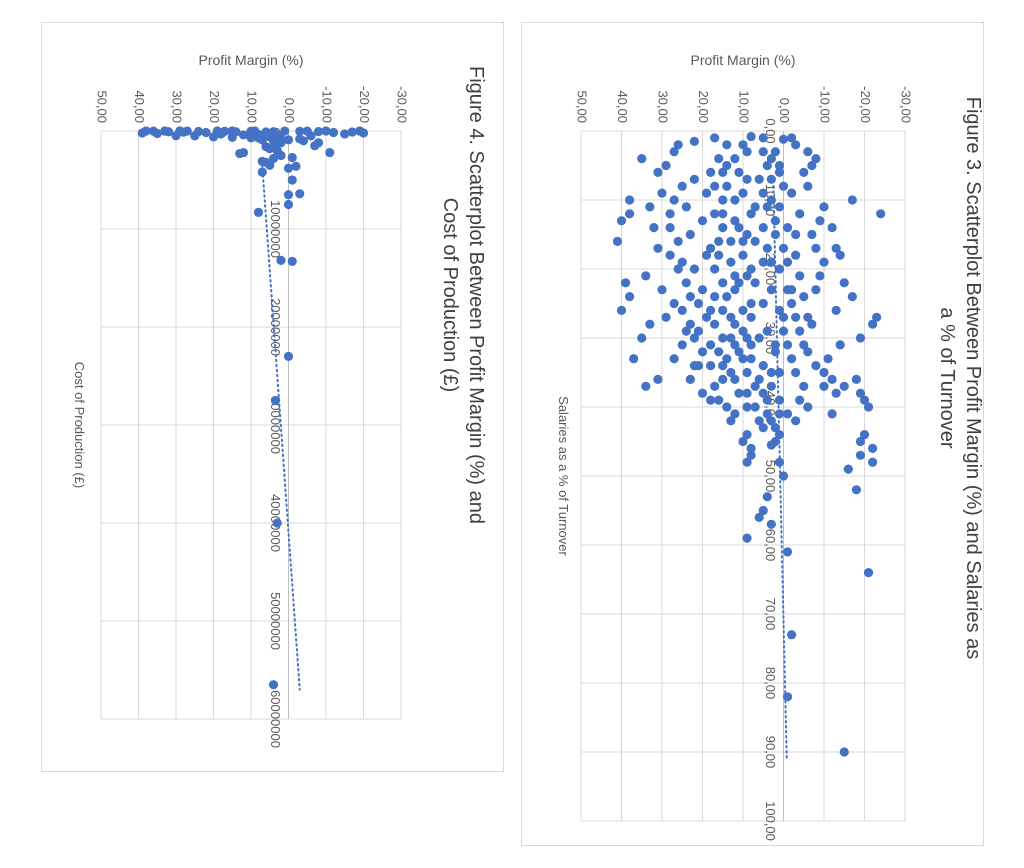 This screenshot has height=868, width=1024. I want to click on y-tick-label: -30,00, so click(402, 104).